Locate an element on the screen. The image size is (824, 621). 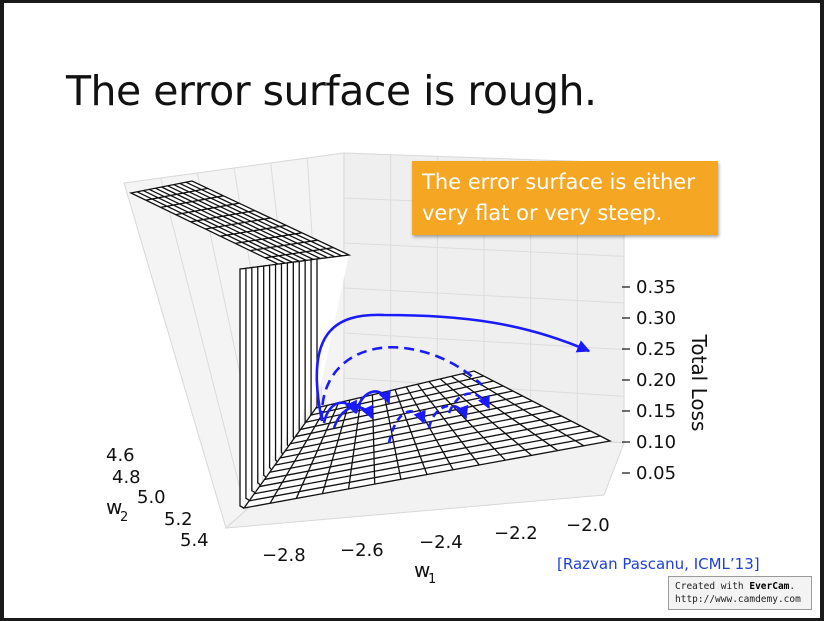
z-tick-label: 0.35 is located at coordinates (656, 287).